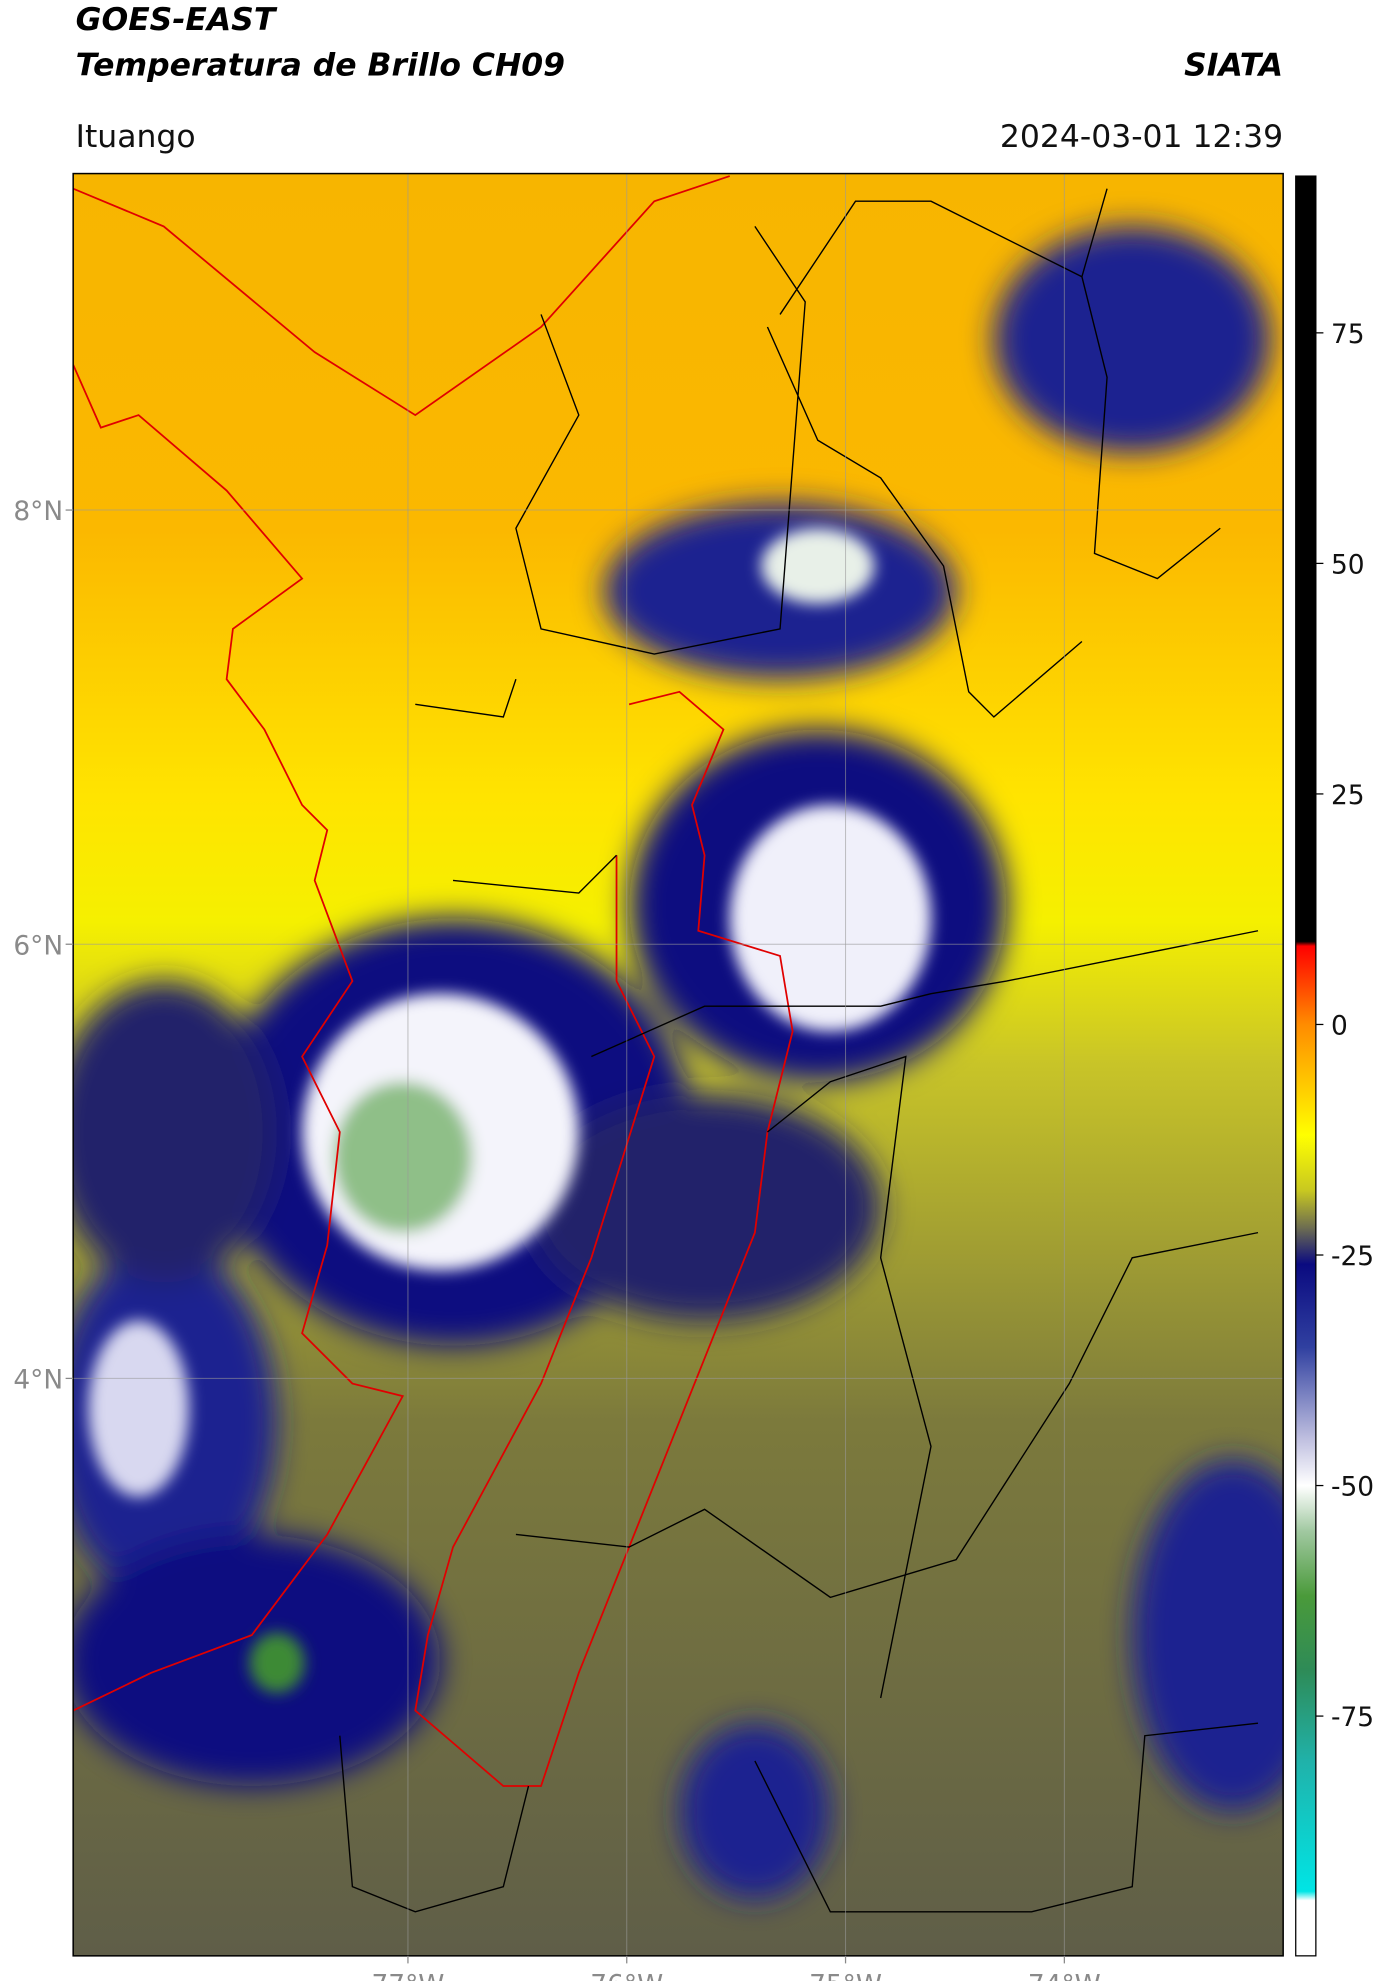 The height and width of the screenshot is (1981, 1384). I want to click on x-tick-label: 75°W, so click(845, 1975).